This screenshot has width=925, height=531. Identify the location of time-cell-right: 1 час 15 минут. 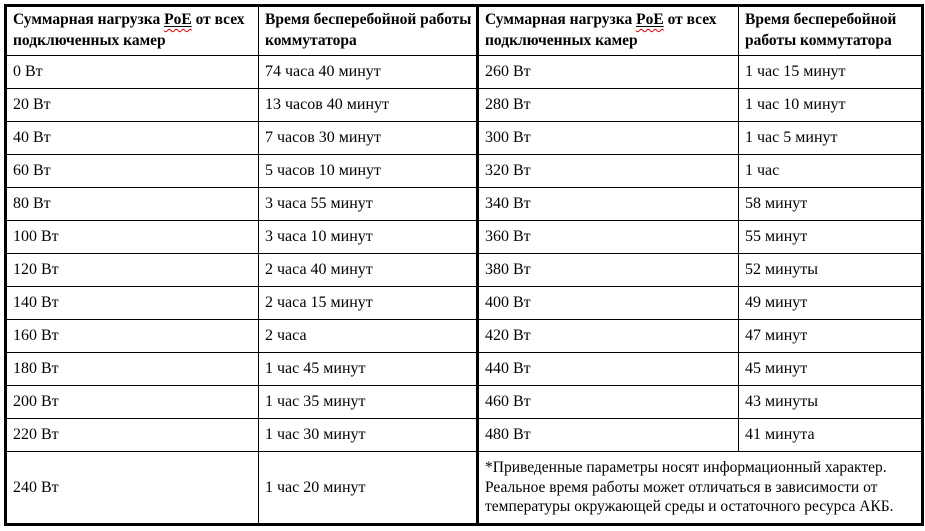
(830, 72).